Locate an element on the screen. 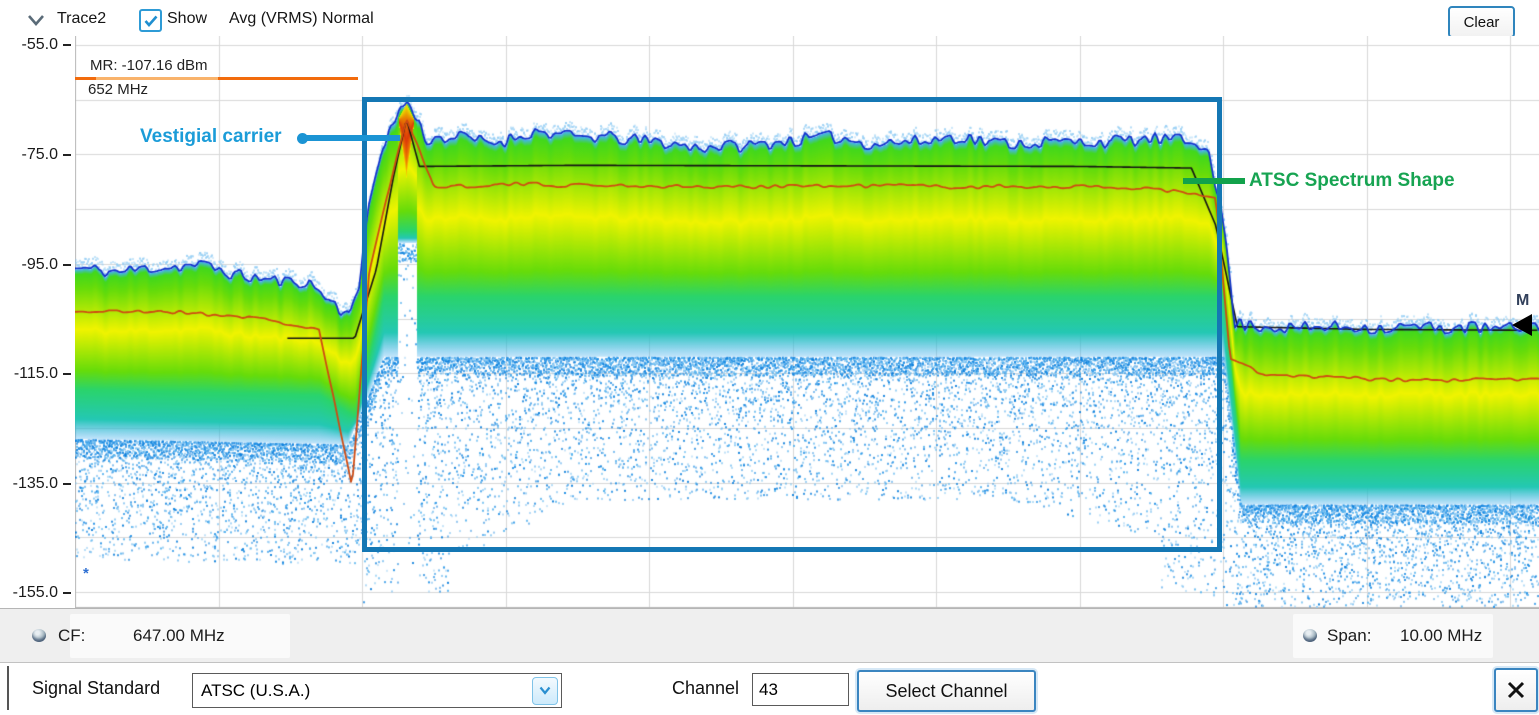  check-icon is located at coordinates (150, 21).